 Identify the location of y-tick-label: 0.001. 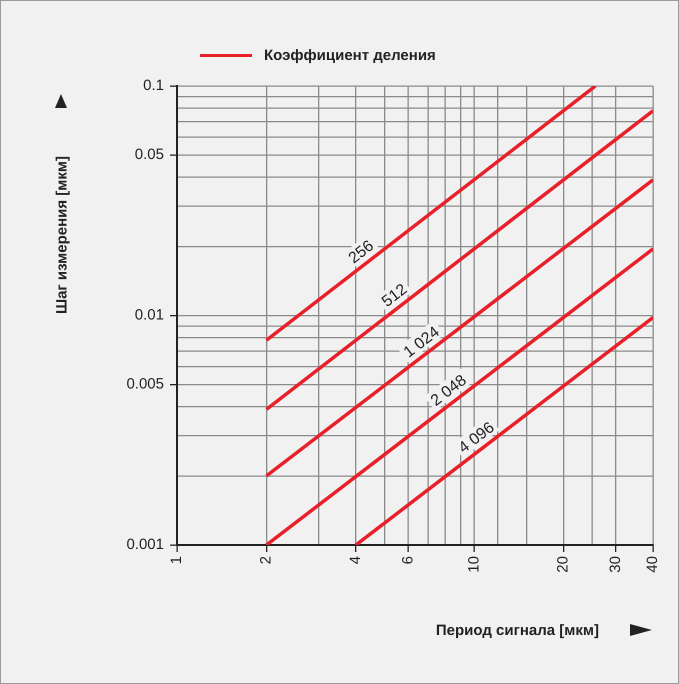
(145, 545).